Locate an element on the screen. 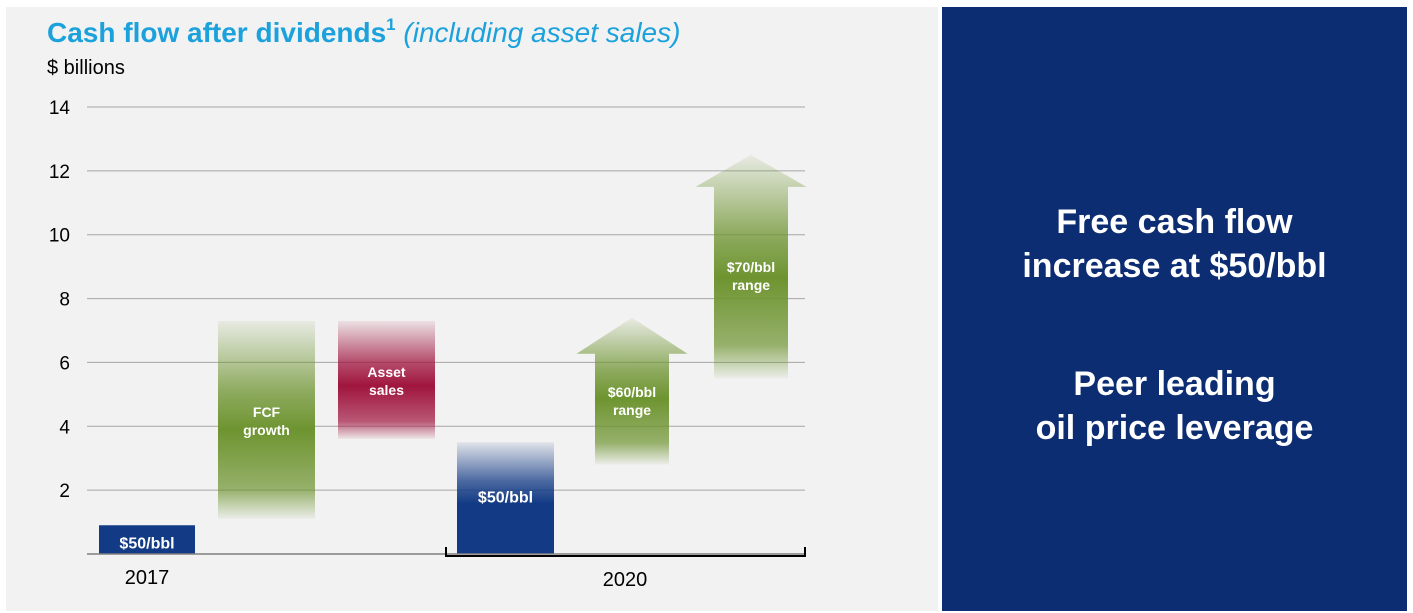 Image resolution: width=1413 pixels, height=613 pixels. bar-label: FCF is located at coordinates (267, 412).